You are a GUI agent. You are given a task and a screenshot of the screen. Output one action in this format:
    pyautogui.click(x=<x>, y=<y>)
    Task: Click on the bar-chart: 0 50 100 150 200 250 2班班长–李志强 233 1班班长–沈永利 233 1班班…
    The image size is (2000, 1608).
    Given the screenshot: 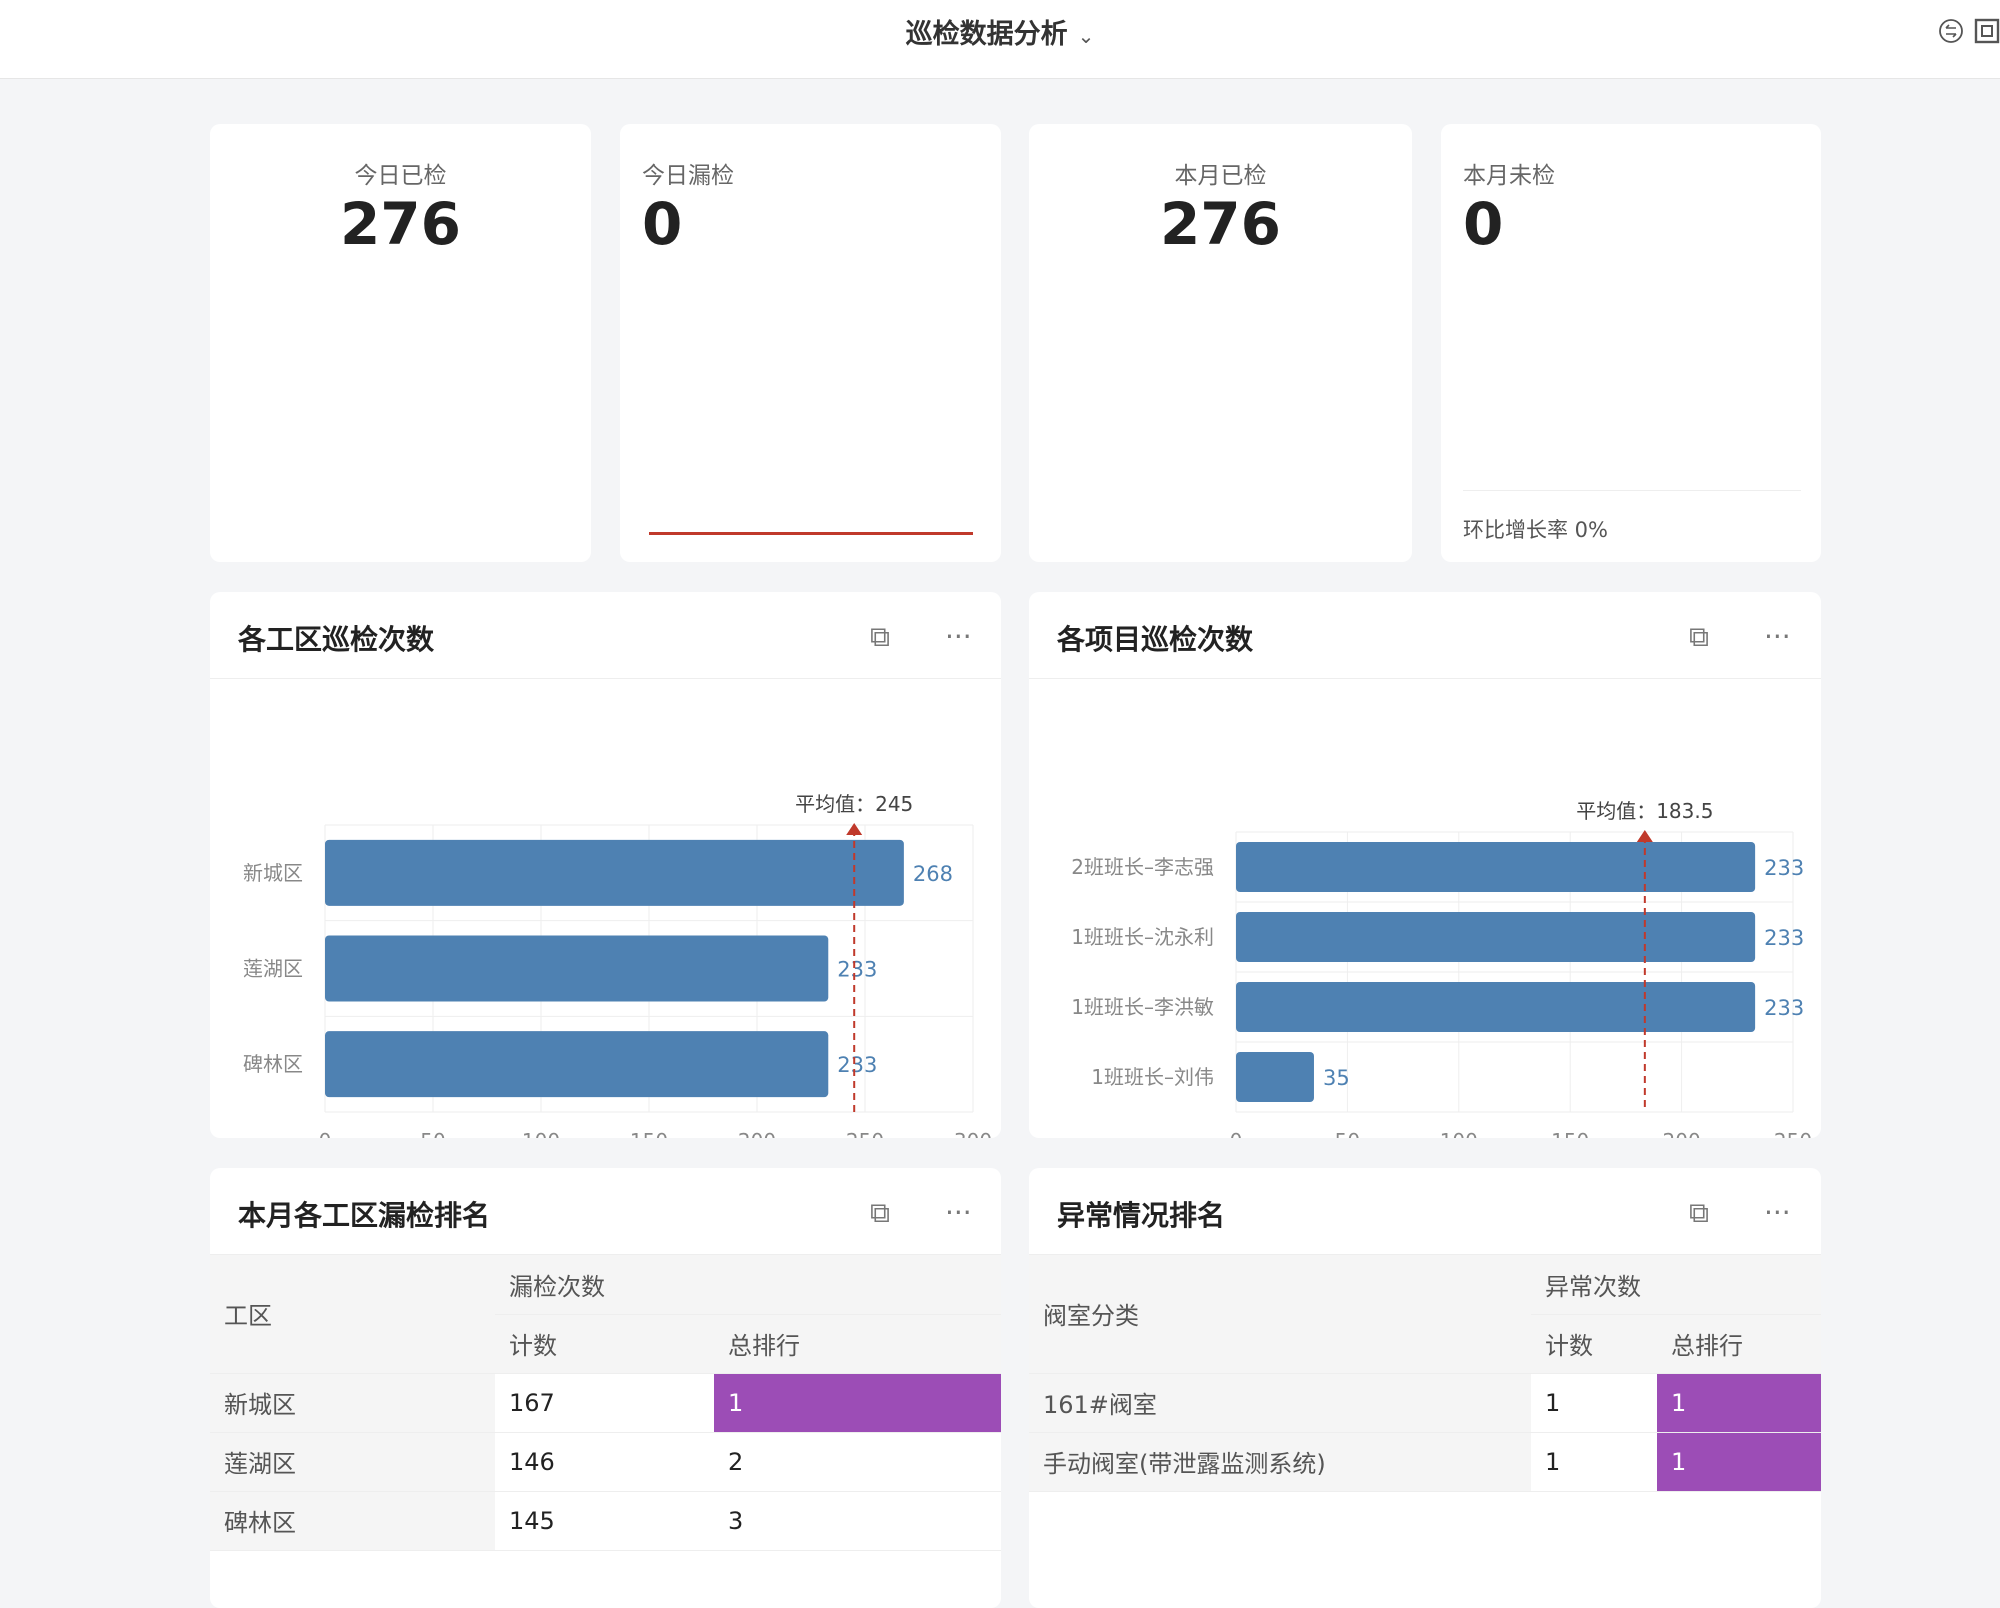 What is the action you would take?
    pyautogui.click(x=1441, y=968)
    